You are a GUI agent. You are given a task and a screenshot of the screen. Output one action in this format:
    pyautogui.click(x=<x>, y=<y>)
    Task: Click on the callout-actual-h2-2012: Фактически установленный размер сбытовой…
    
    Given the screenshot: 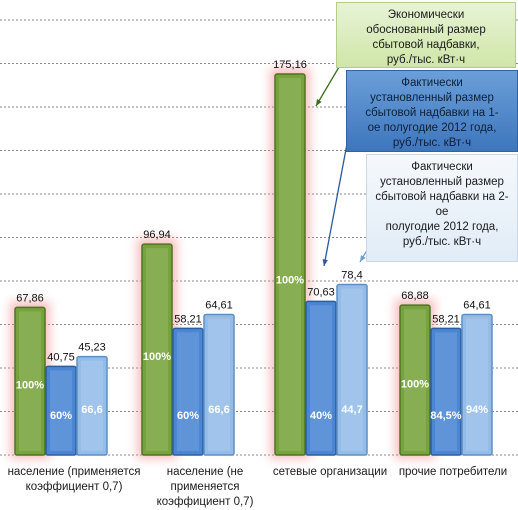 What is the action you would take?
    pyautogui.click(x=442, y=208)
    